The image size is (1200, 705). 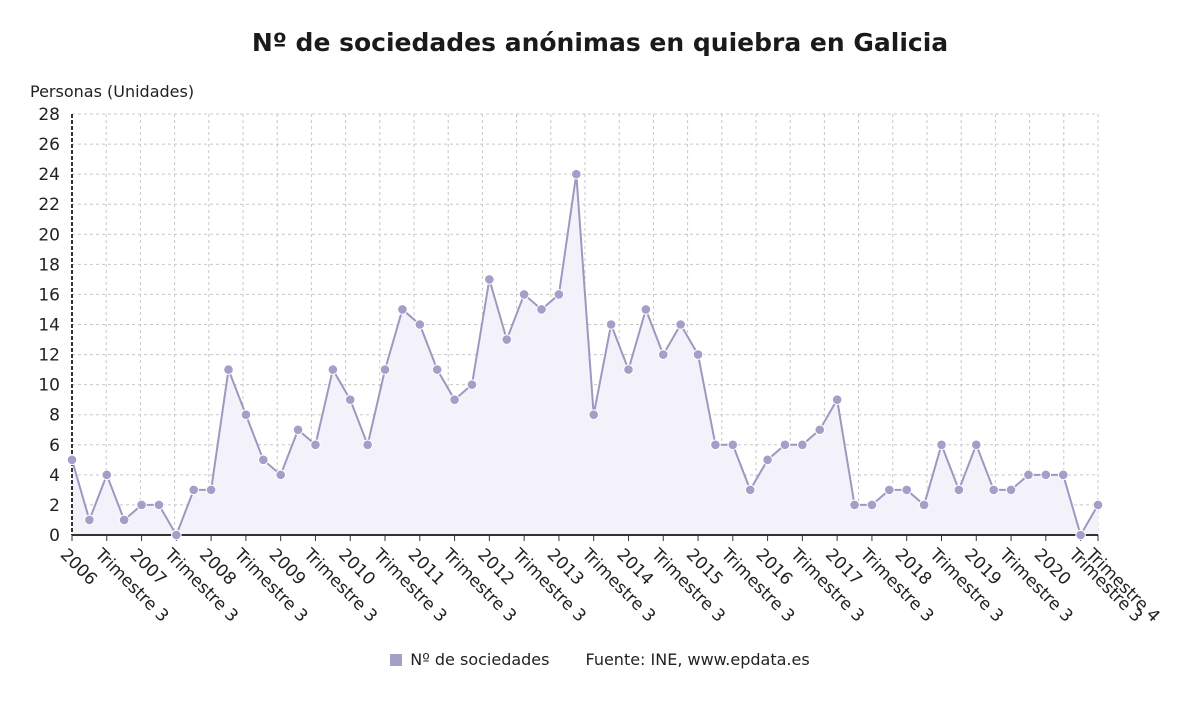 What do you see at coordinates (49, 386) in the screenshot?
I see `y-tick-label: 10` at bounding box center [49, 386].